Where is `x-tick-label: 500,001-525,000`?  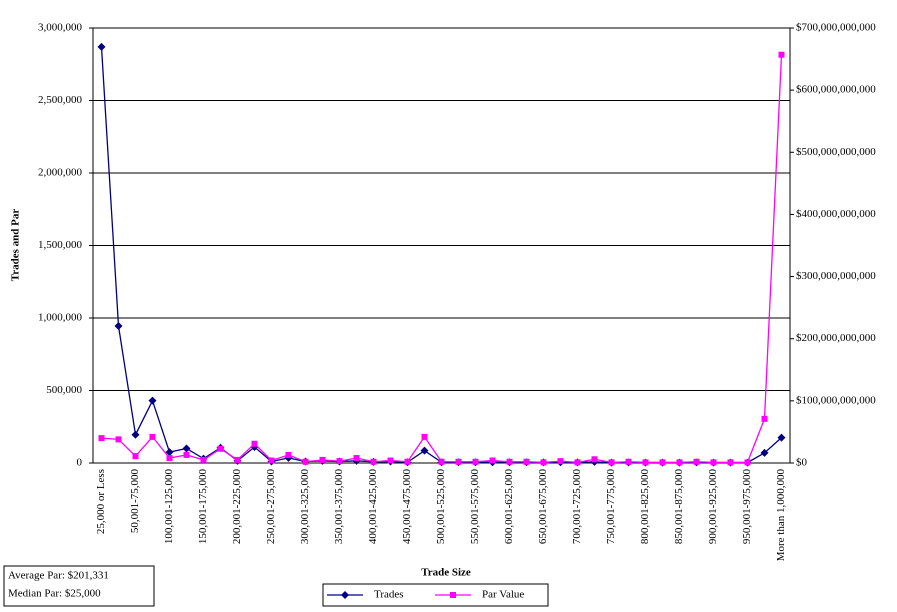
x-tick-label: 500,001-525,000 is located at coordinates (441, 507).